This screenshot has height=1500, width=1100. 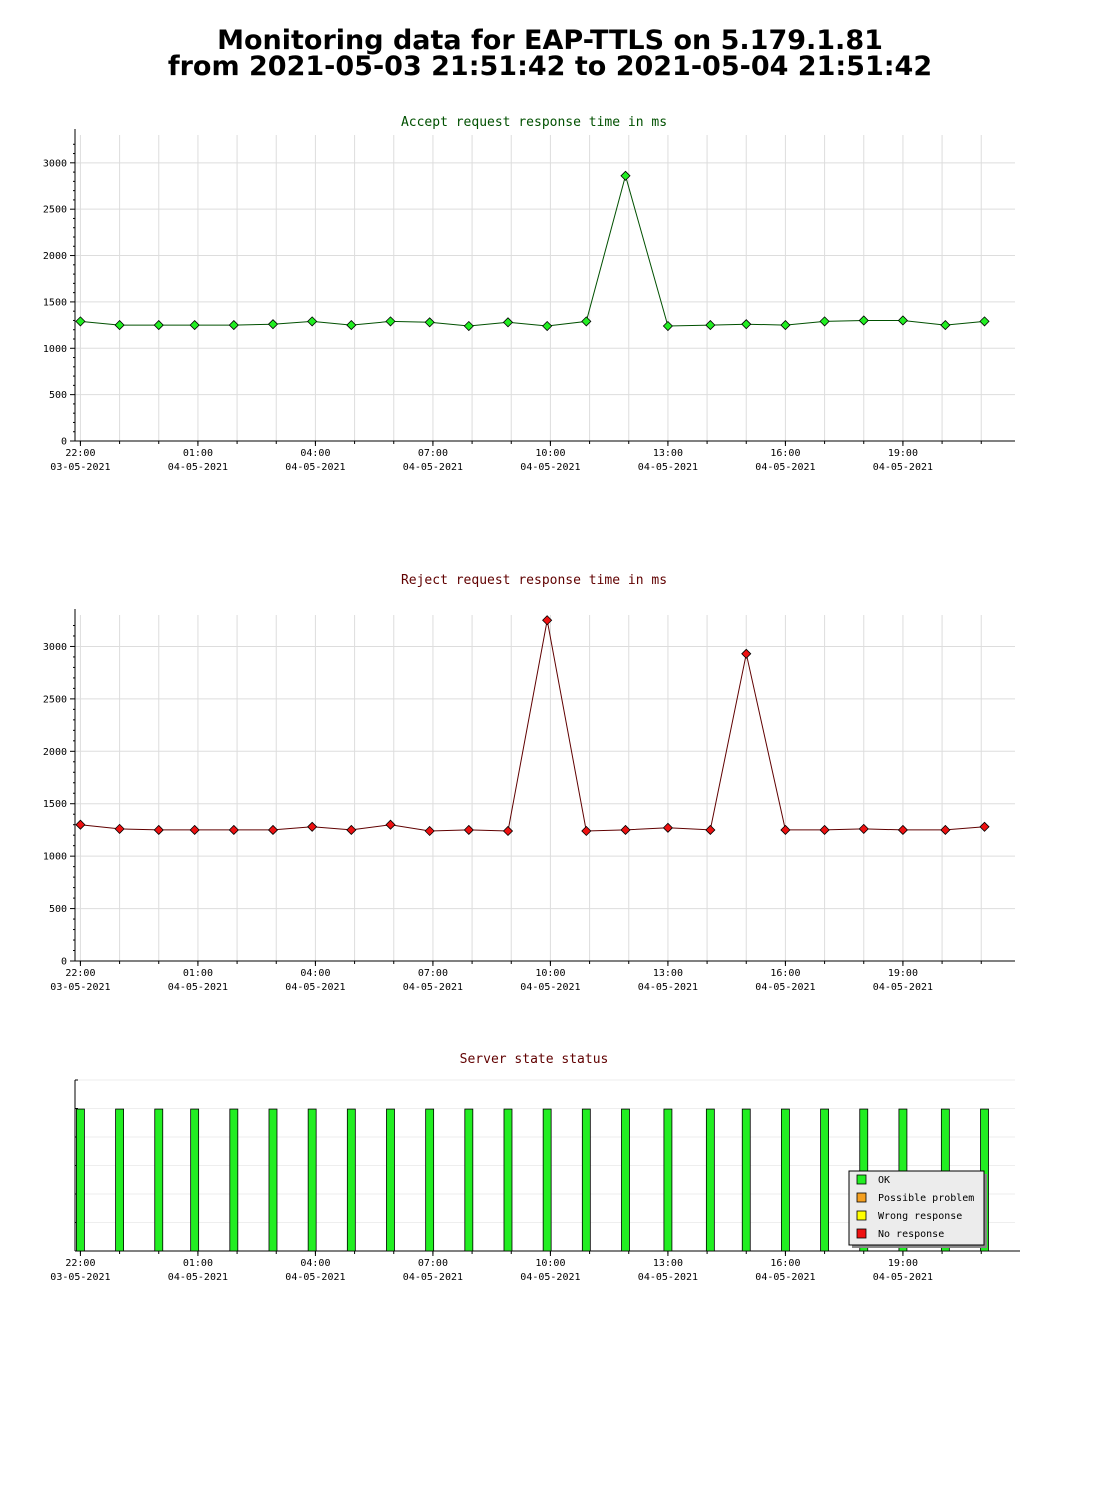 I want to click on accept-x-tick-time: 01:00, so click(x=198, y=453).